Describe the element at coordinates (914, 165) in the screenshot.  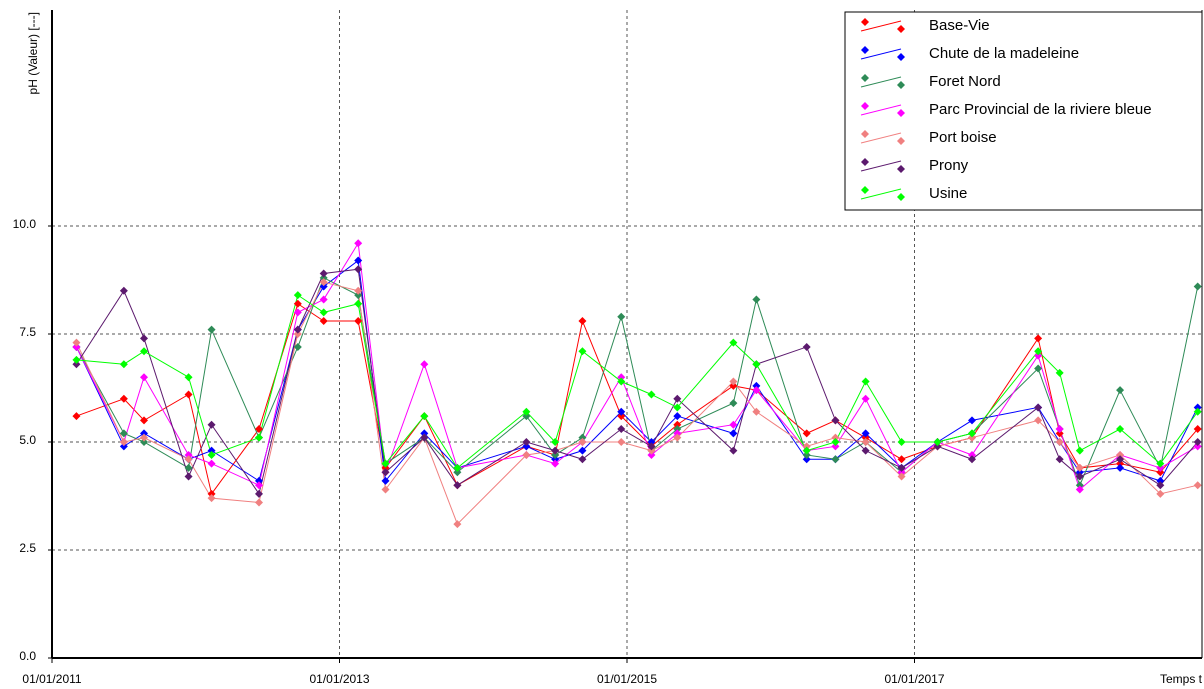
I see `legend-entry: Prony` at that location.